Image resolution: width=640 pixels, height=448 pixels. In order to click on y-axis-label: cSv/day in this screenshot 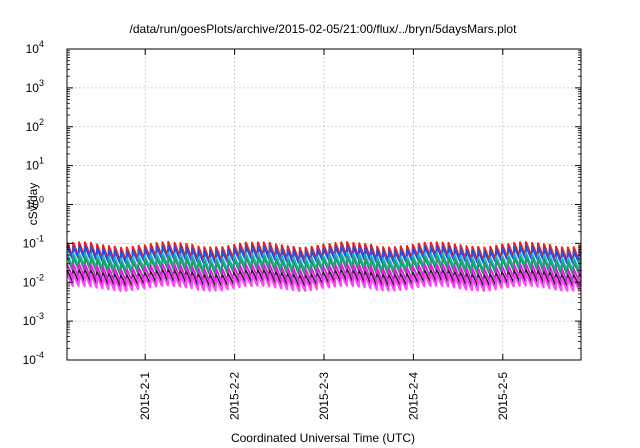, I will do `click(33, 204)`.